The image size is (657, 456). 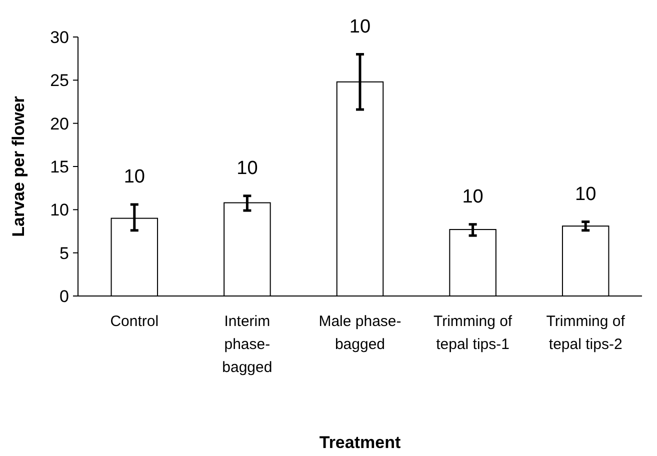 I want to click on y-tick-label: 15, so click(x=59, y=166).